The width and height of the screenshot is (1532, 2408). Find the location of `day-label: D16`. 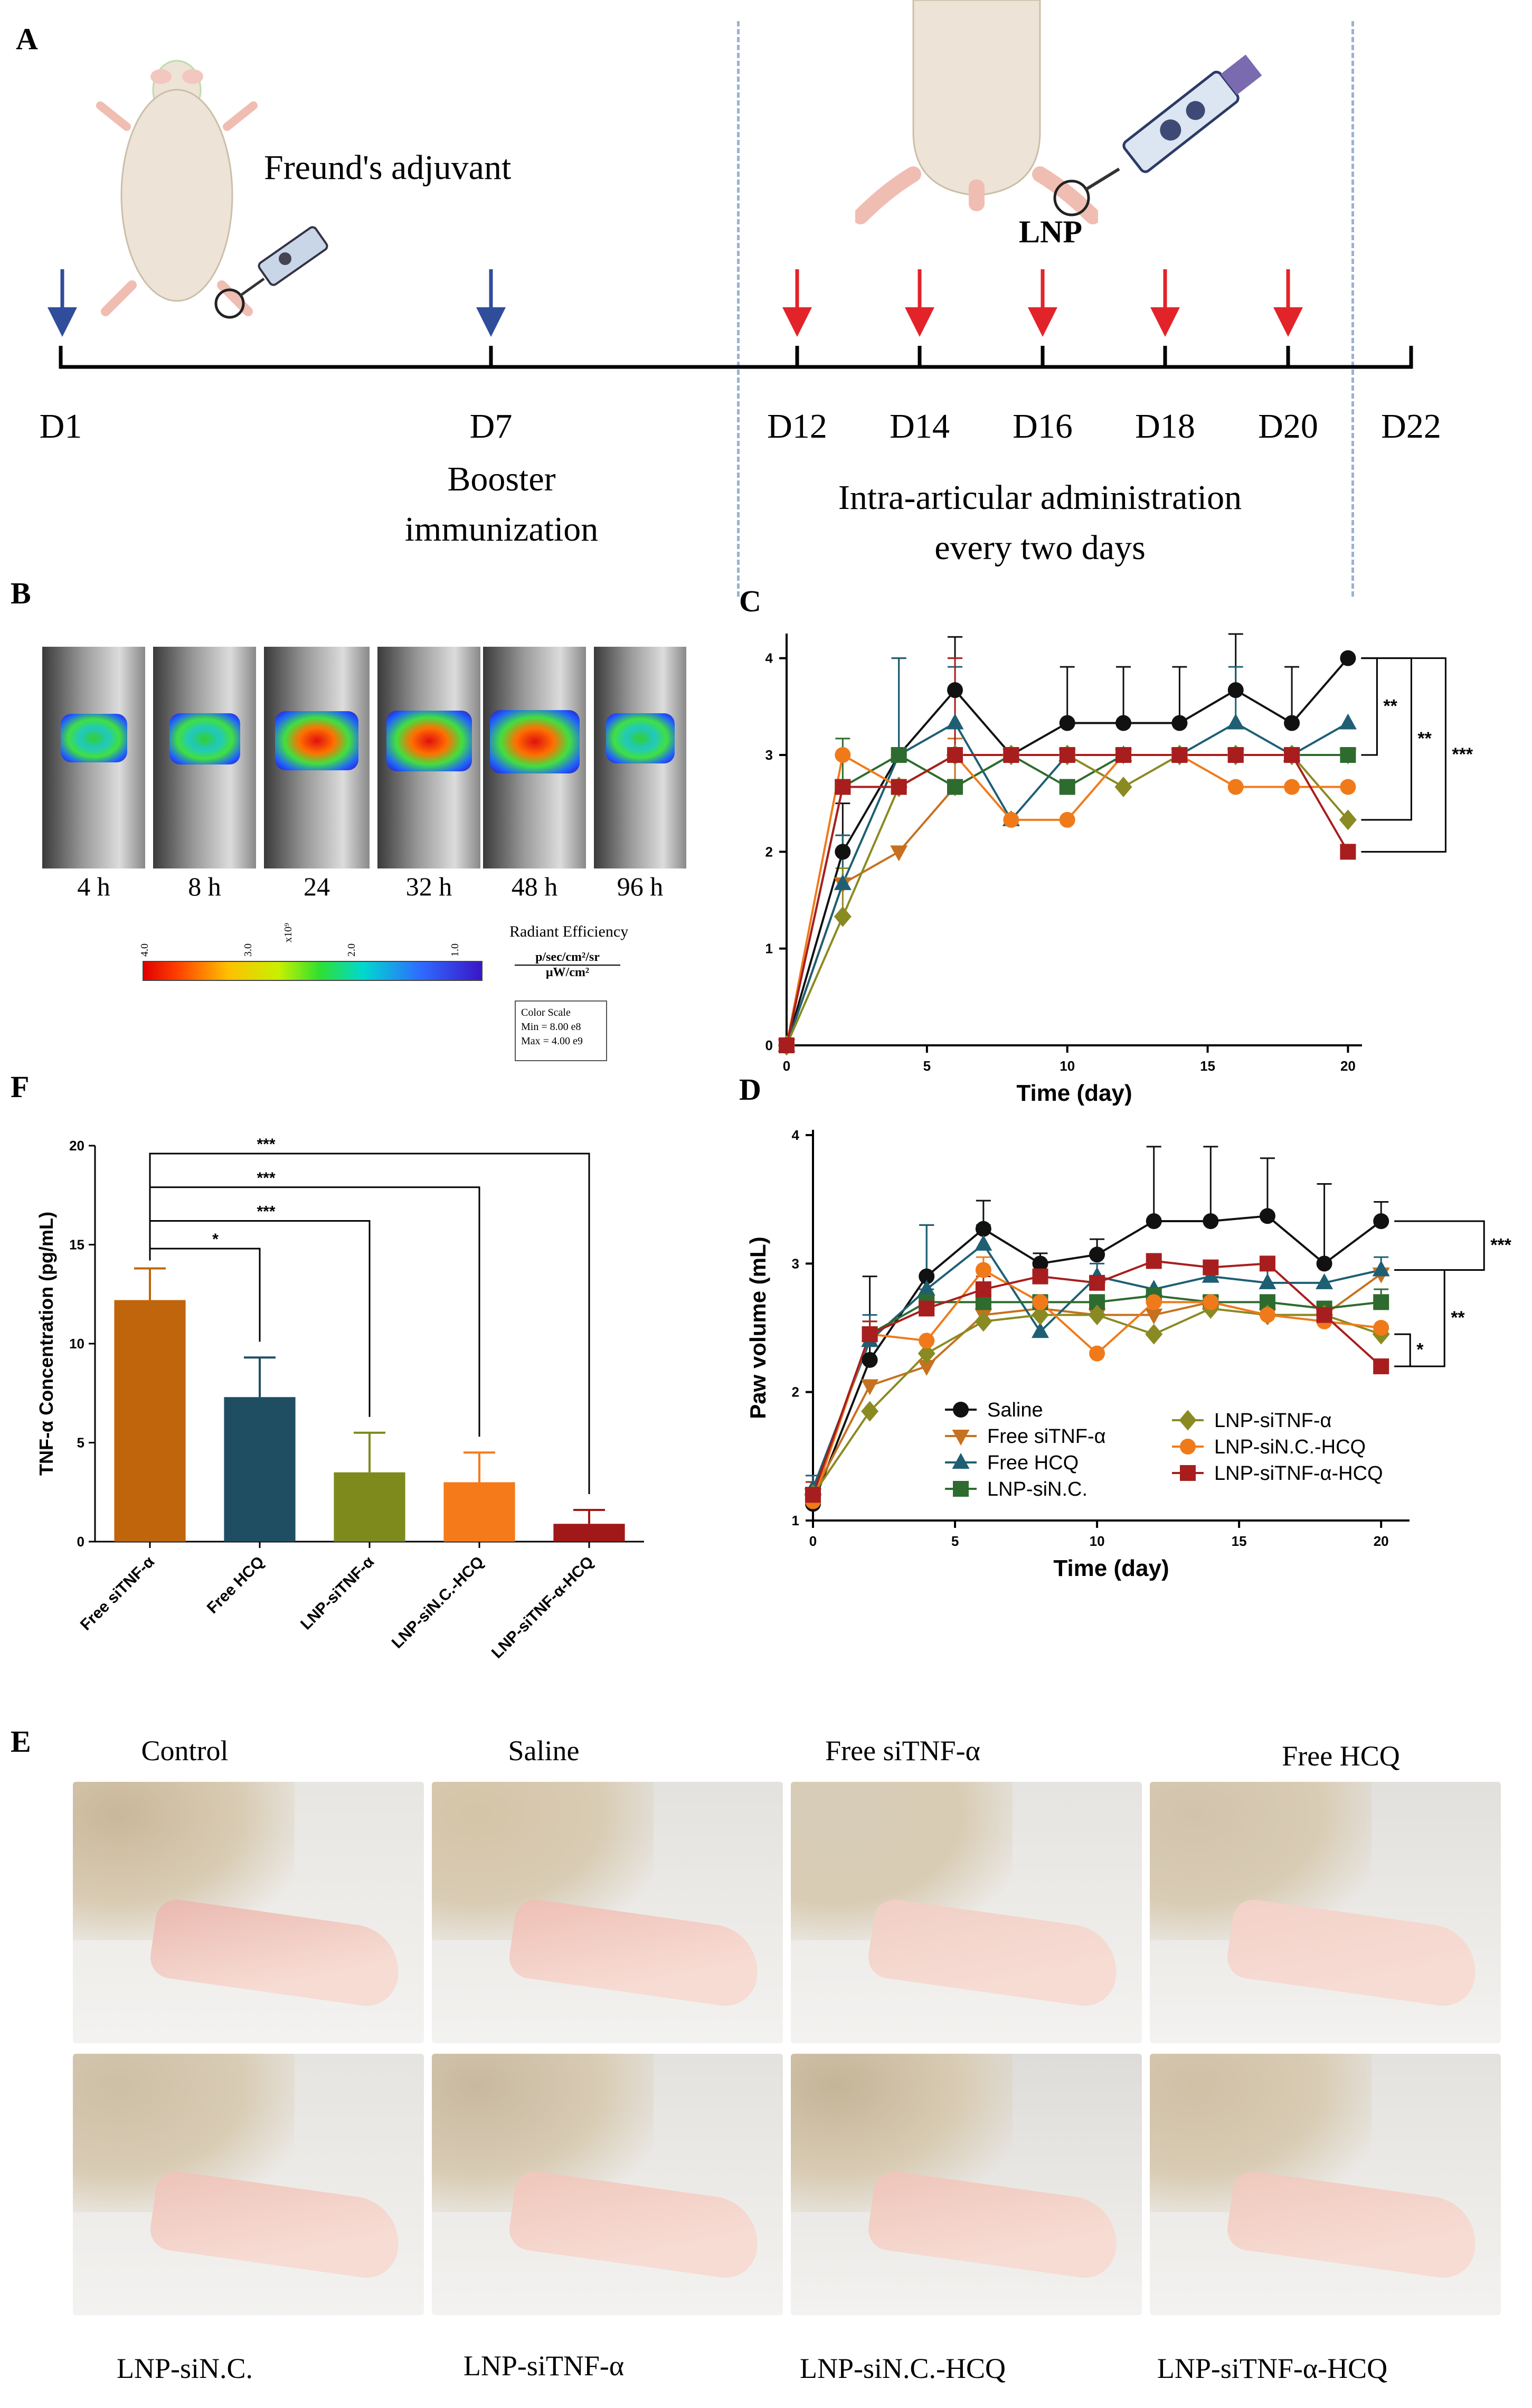

day-label: D16 is located at coordinates (1043, 426).